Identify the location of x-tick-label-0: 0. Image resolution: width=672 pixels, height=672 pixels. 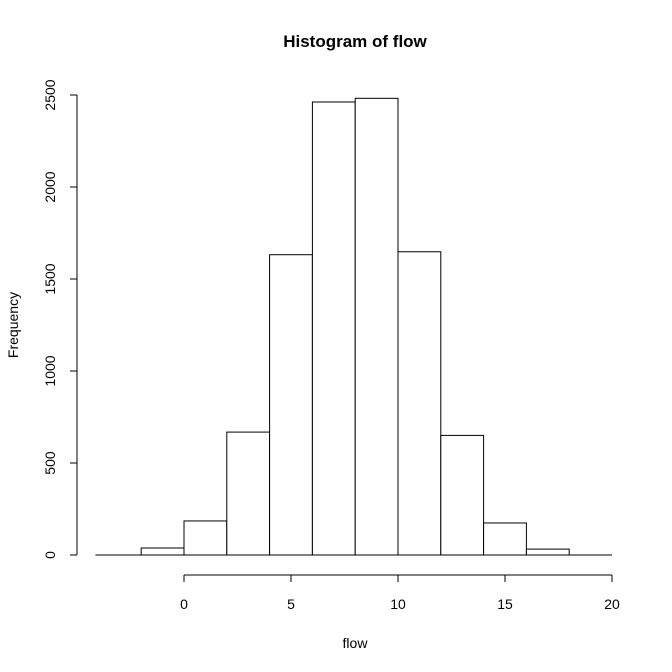
(184, 604).